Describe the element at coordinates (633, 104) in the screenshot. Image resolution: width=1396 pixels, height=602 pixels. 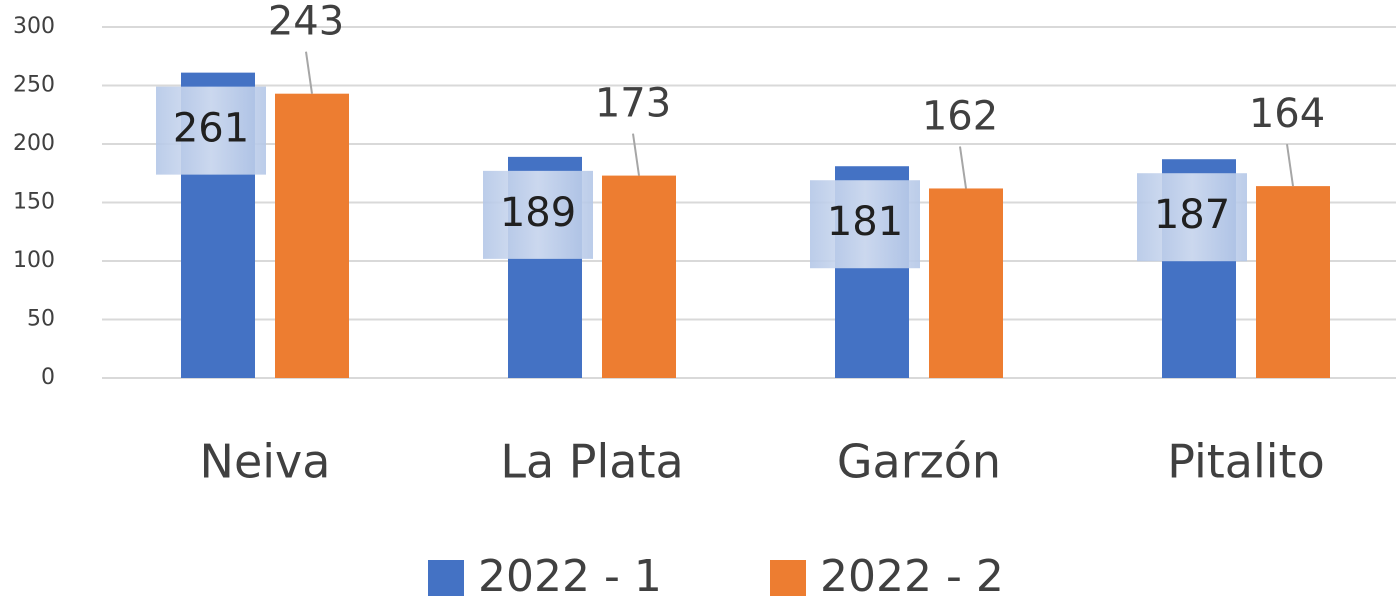
I see `data-label: 173` at that location.